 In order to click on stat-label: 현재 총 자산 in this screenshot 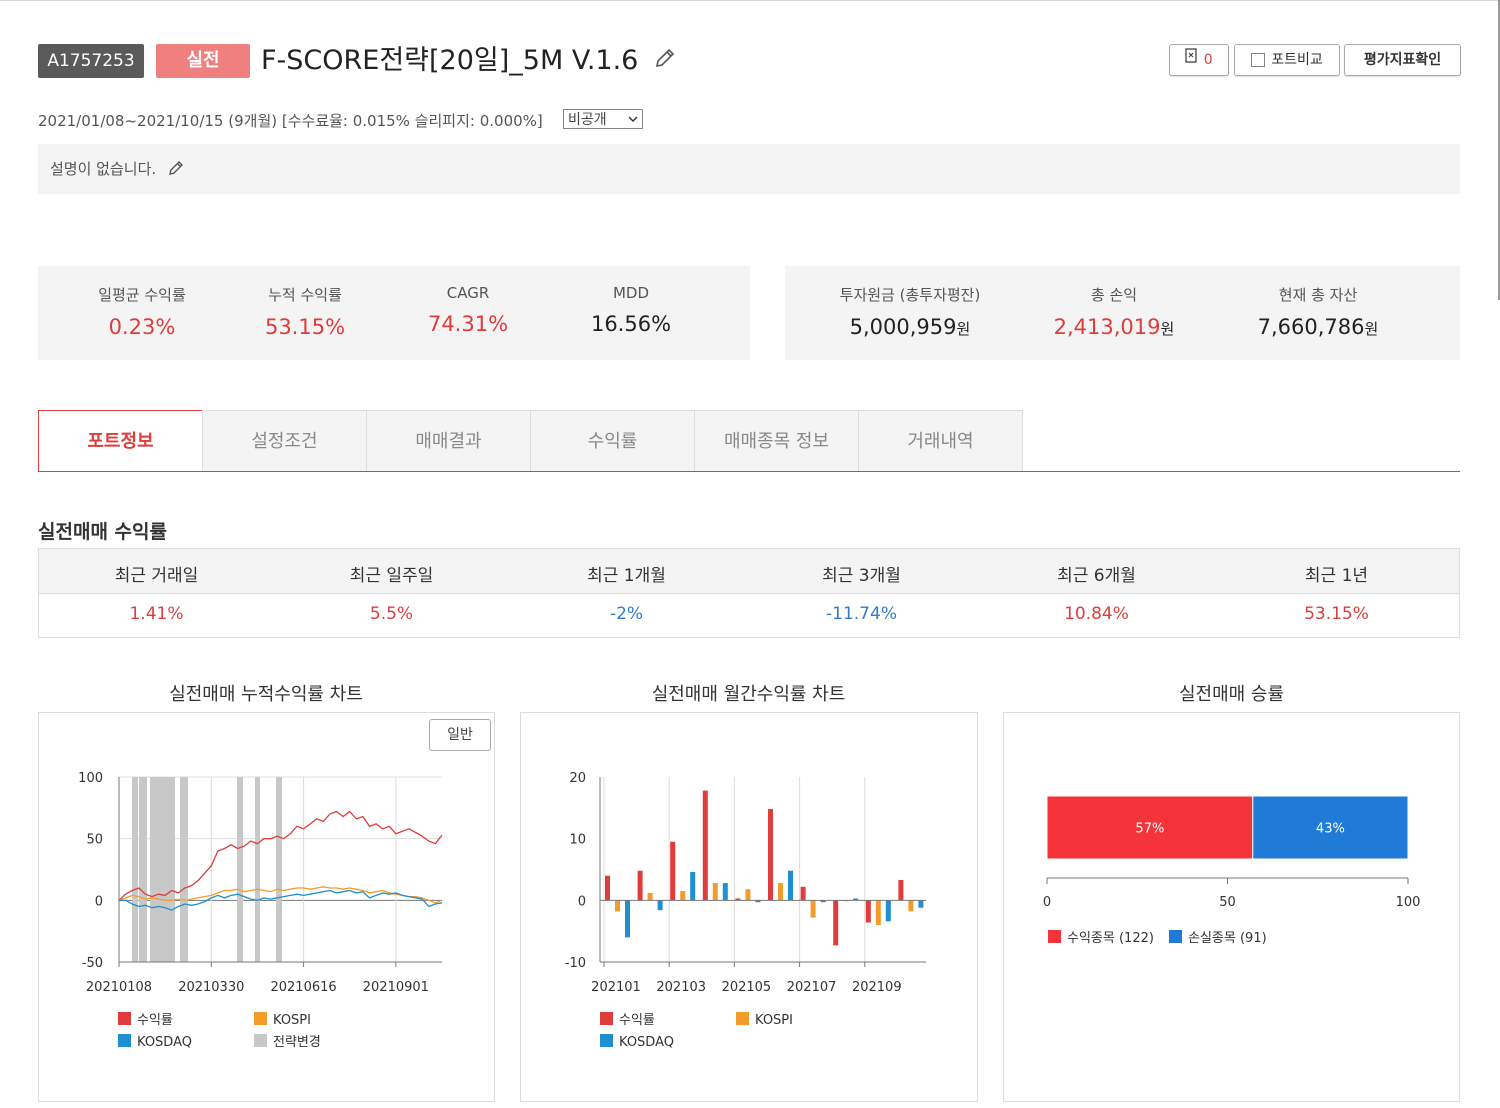, I will do `click(1318, 295)`.